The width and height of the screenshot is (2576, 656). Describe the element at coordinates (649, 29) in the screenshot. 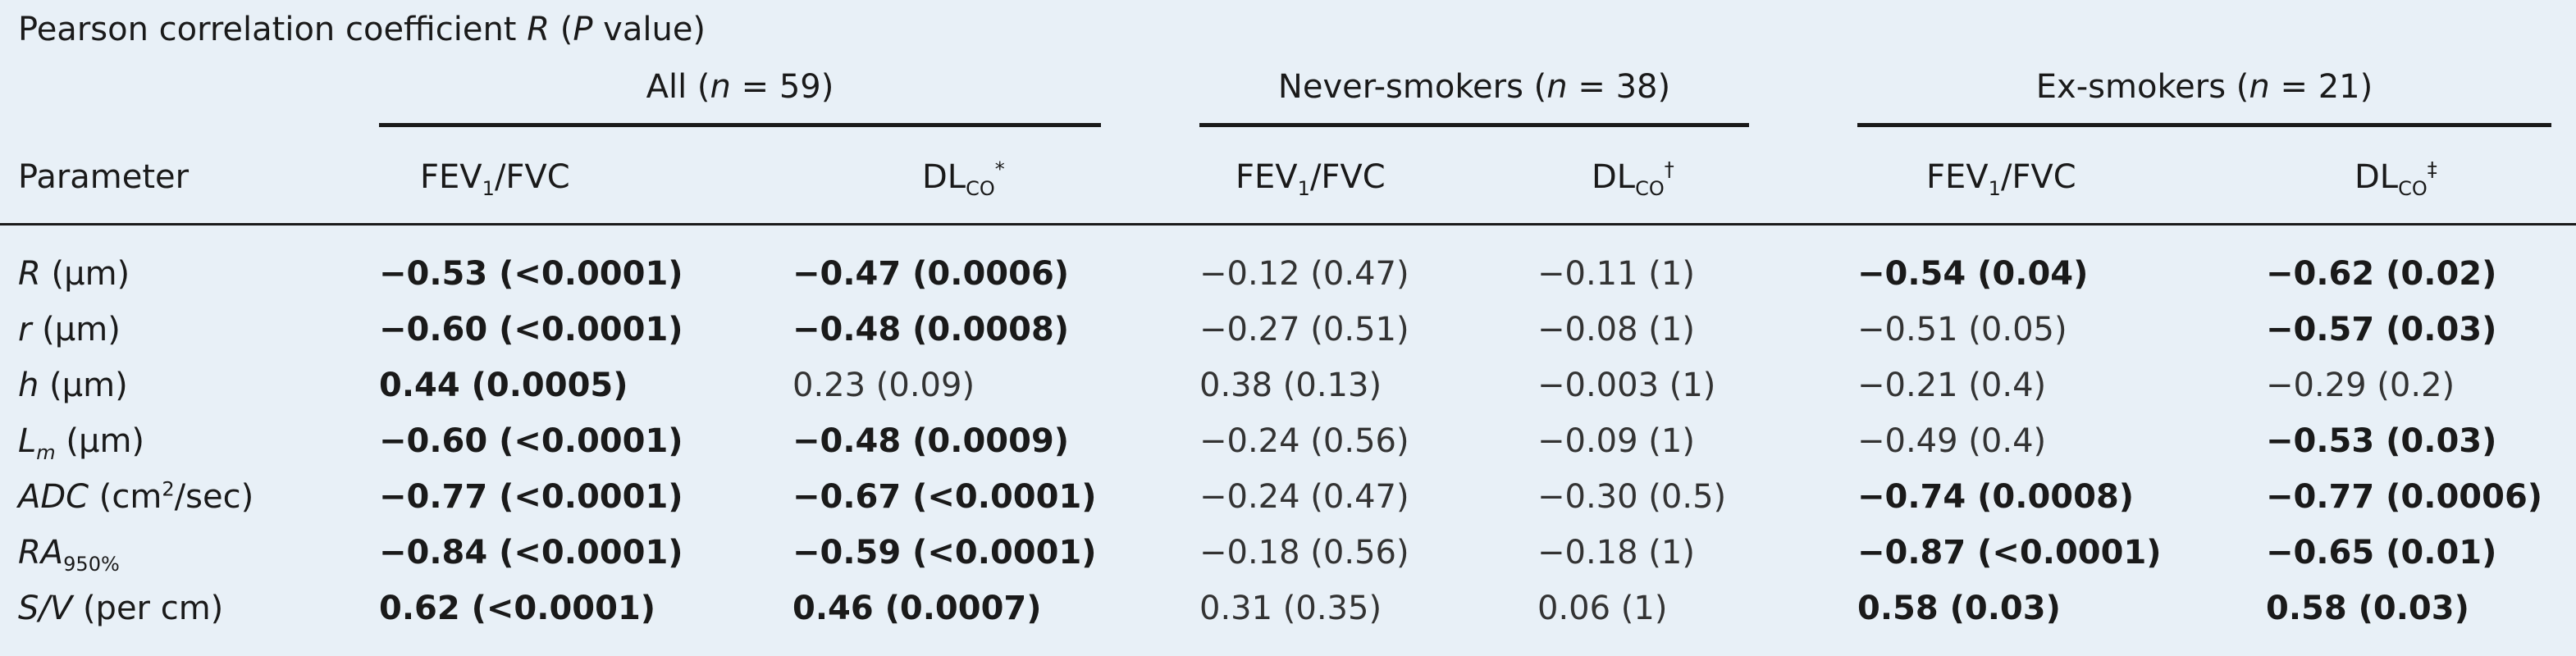

I see `caption-text-after: value)` at that location.